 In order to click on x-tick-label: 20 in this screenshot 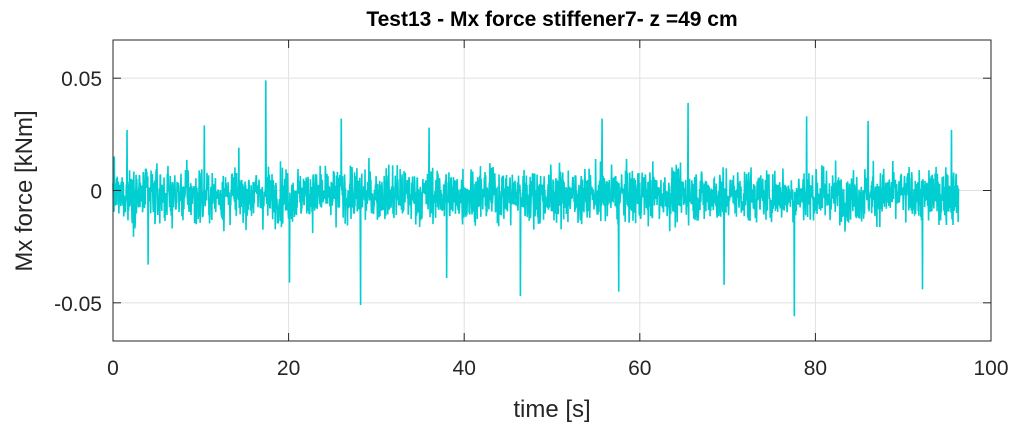, I will do `click(288, 368)`.